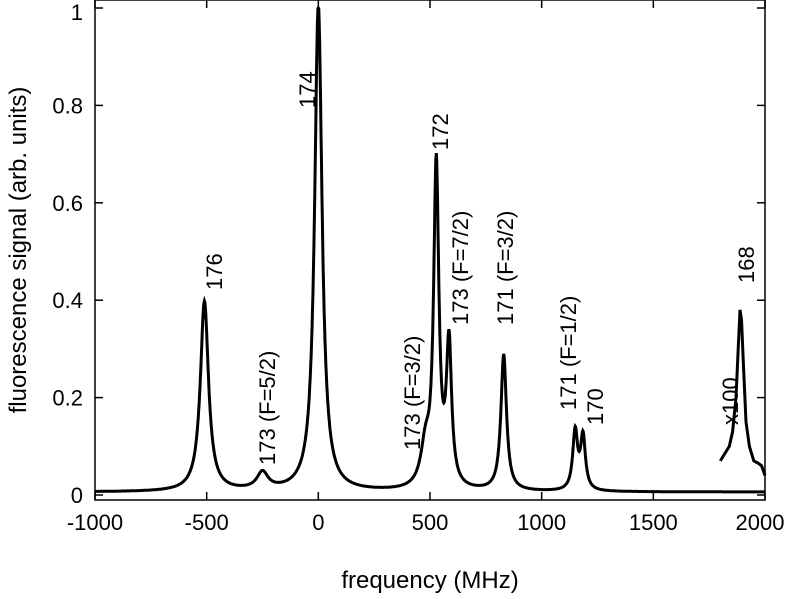  I want to click on x-tick-label: -500, so click(207, 522).